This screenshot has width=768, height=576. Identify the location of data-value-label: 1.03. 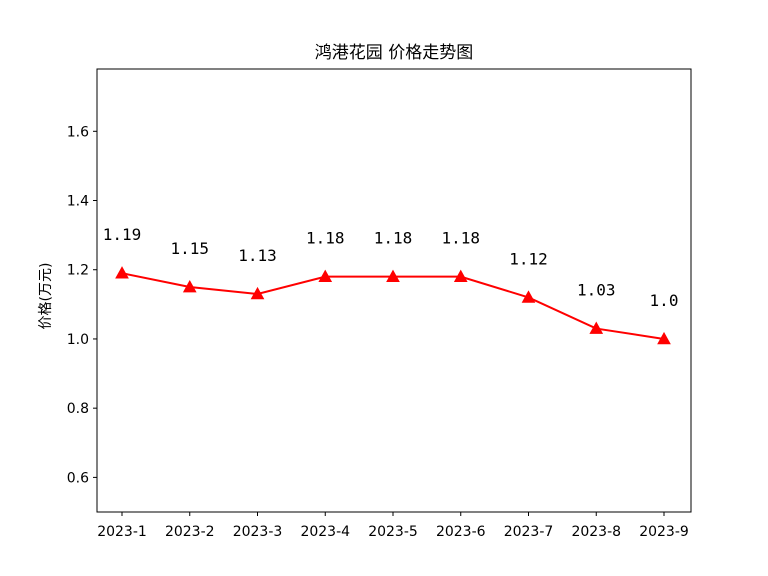
(596, 290).